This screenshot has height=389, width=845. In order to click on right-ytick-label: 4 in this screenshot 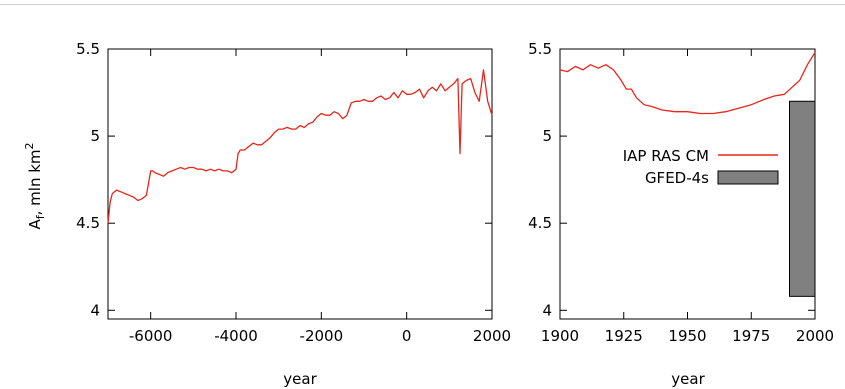, I will do `click(547, 310)`.